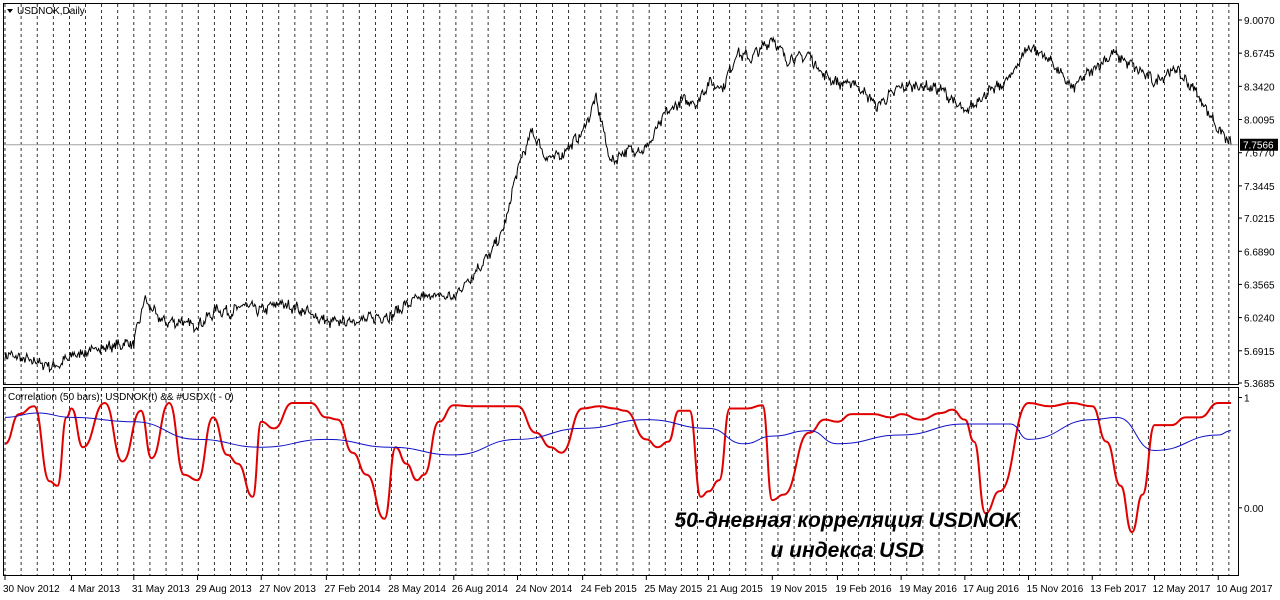 The width and height of the screenshot is (1280, 600). Describe the element at coordinates (1259, 219) in the screenshot. I see `y-tick-label: 7.0215` at that location.